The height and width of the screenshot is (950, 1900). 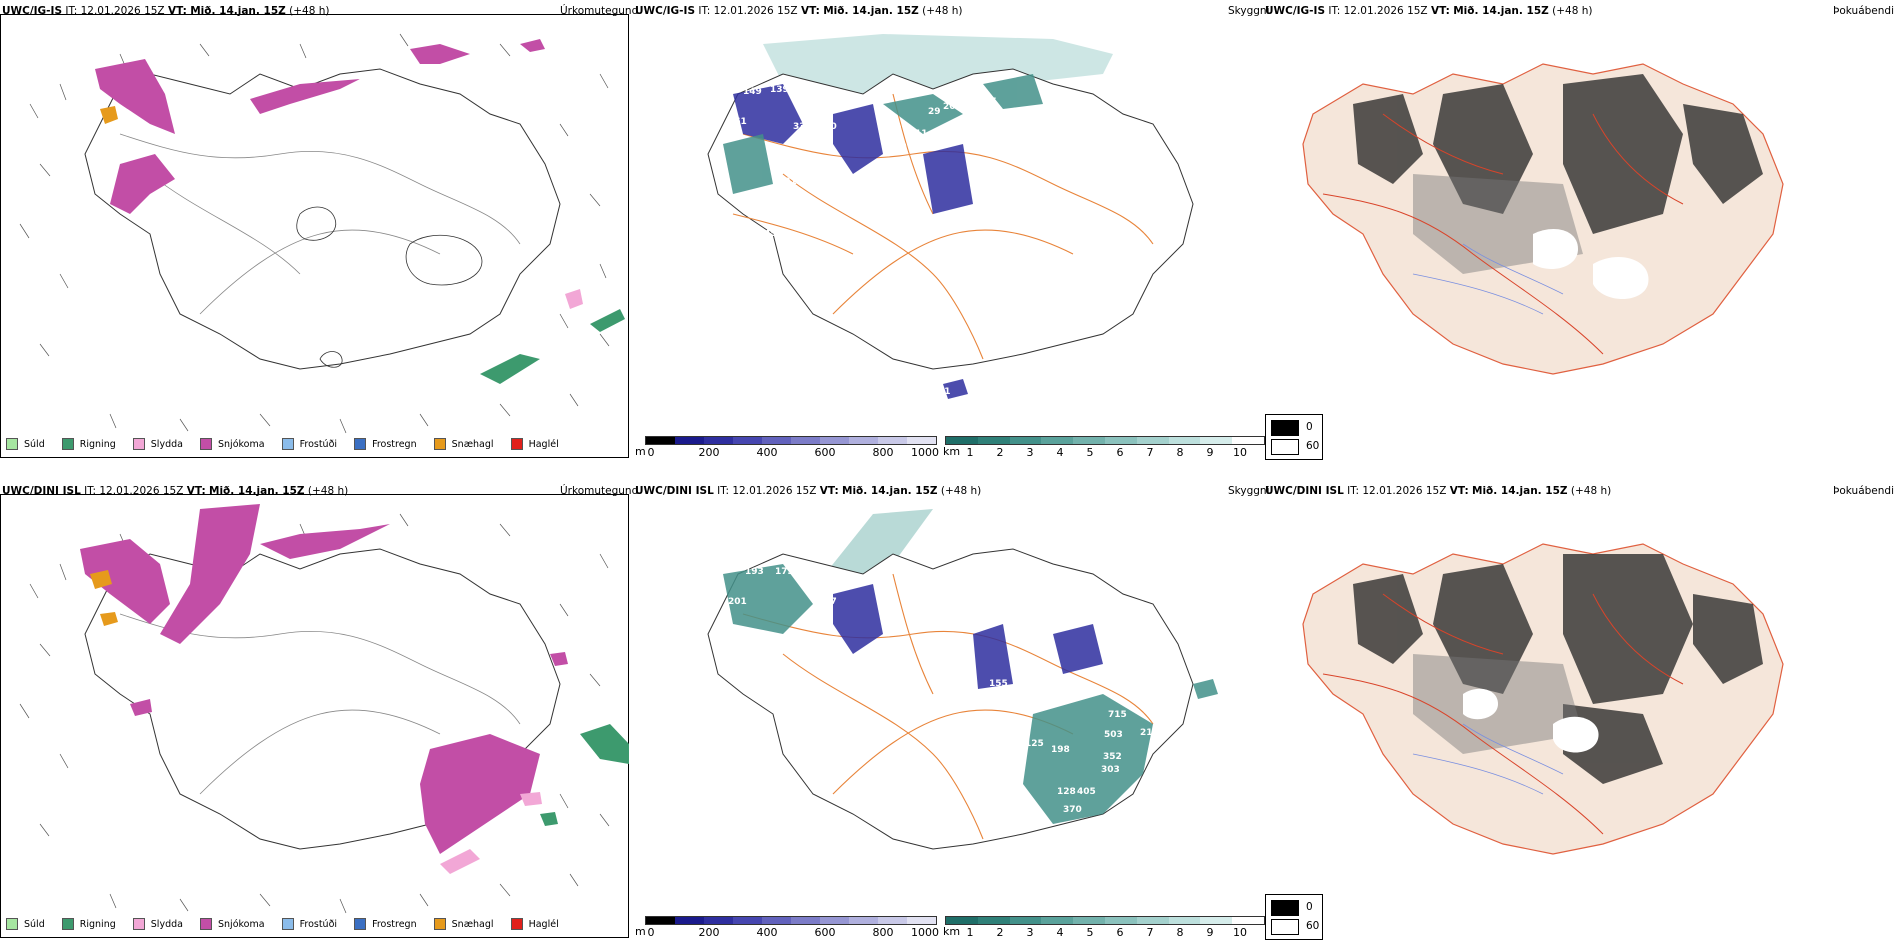 What do you see at coordinates (890, 607) in the screenshot?
I see `map-value-label: 443` at bounding box center [890, 607].